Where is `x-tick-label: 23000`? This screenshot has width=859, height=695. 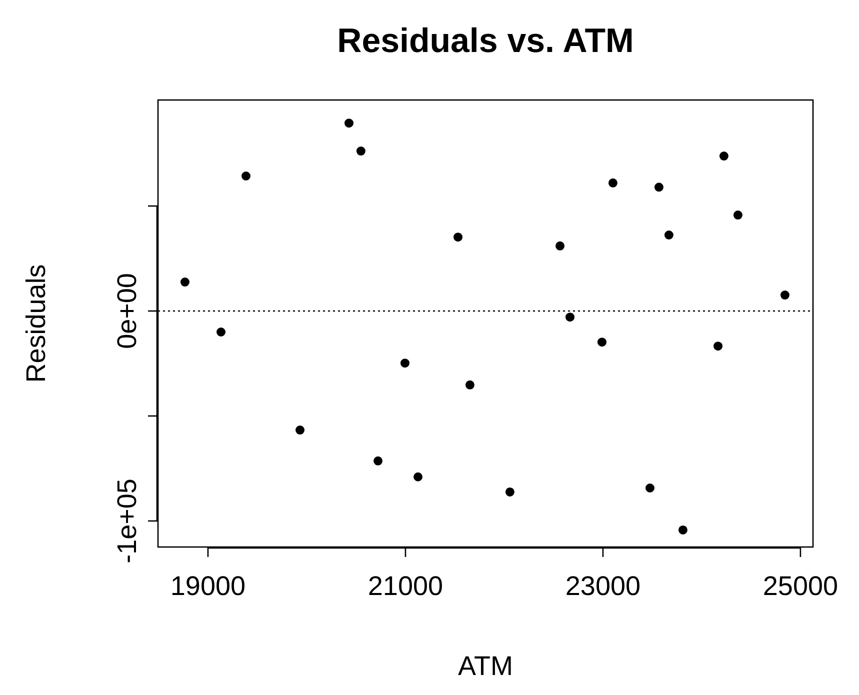 x-tick-label: 23000 is located at coordinates (603, 586).